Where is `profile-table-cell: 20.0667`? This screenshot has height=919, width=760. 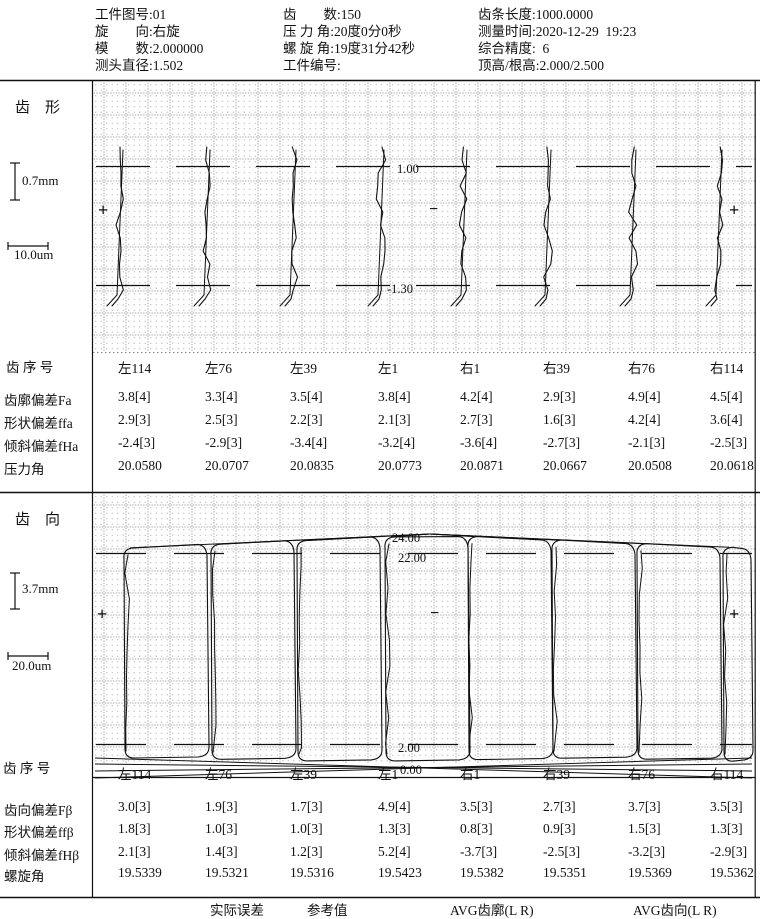
profile-table-cell: 20.0667 is located at coordinates (565, 465).